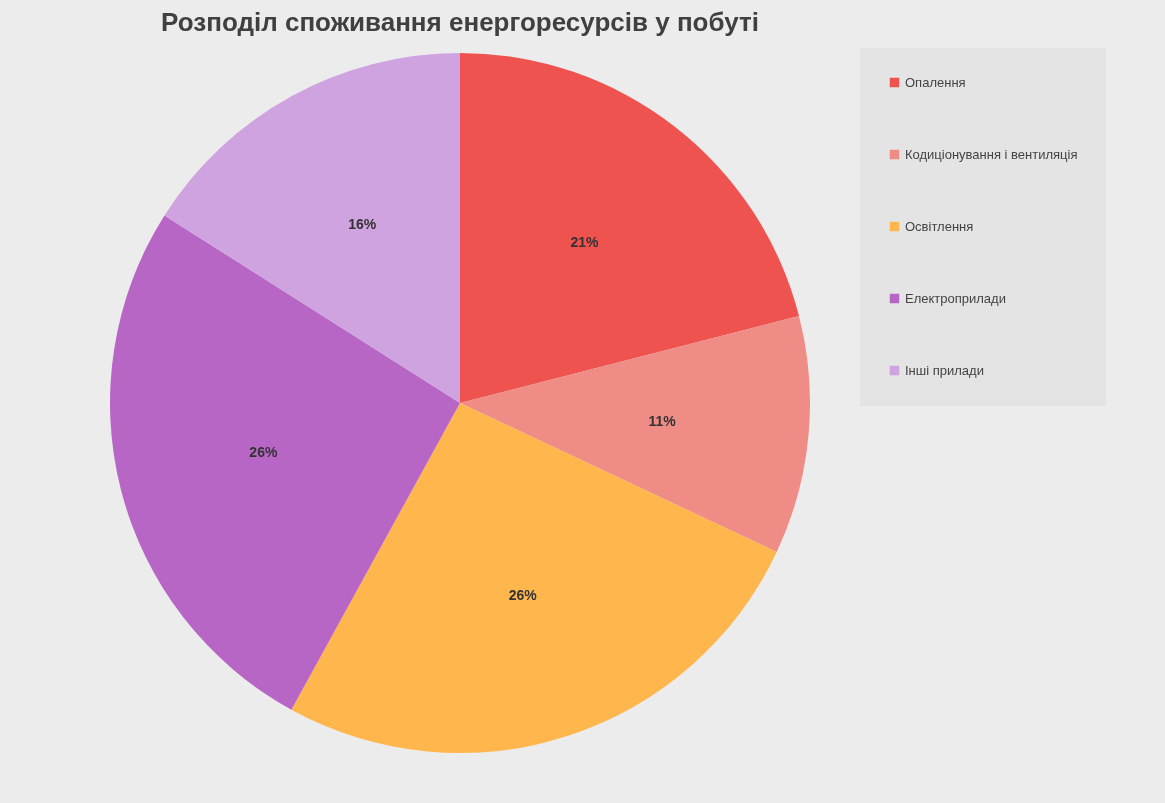 This screenshot has height=803, width=1165. What do you see at coordinates (362, 224) in the screenshot?
I see `data-label: 16%` at bounding box center [362, 224].